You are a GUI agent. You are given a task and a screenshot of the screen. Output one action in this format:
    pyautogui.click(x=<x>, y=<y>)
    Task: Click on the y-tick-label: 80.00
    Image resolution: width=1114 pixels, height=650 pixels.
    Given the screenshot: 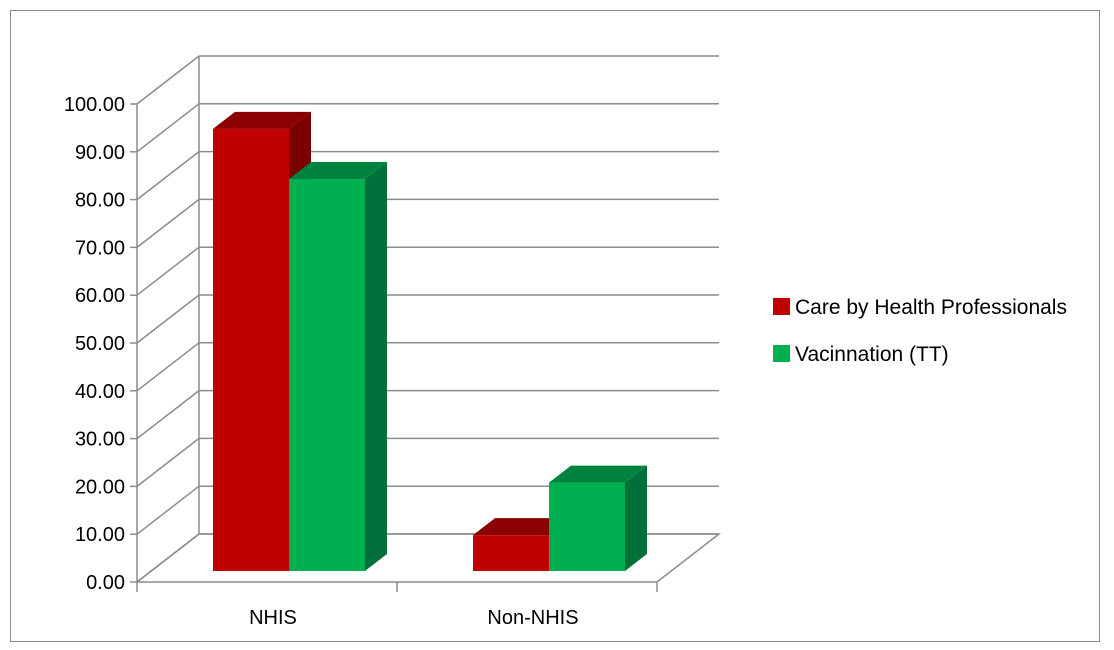 What is the action you would take?
    pyautogui.click(x=100, y=201)
    